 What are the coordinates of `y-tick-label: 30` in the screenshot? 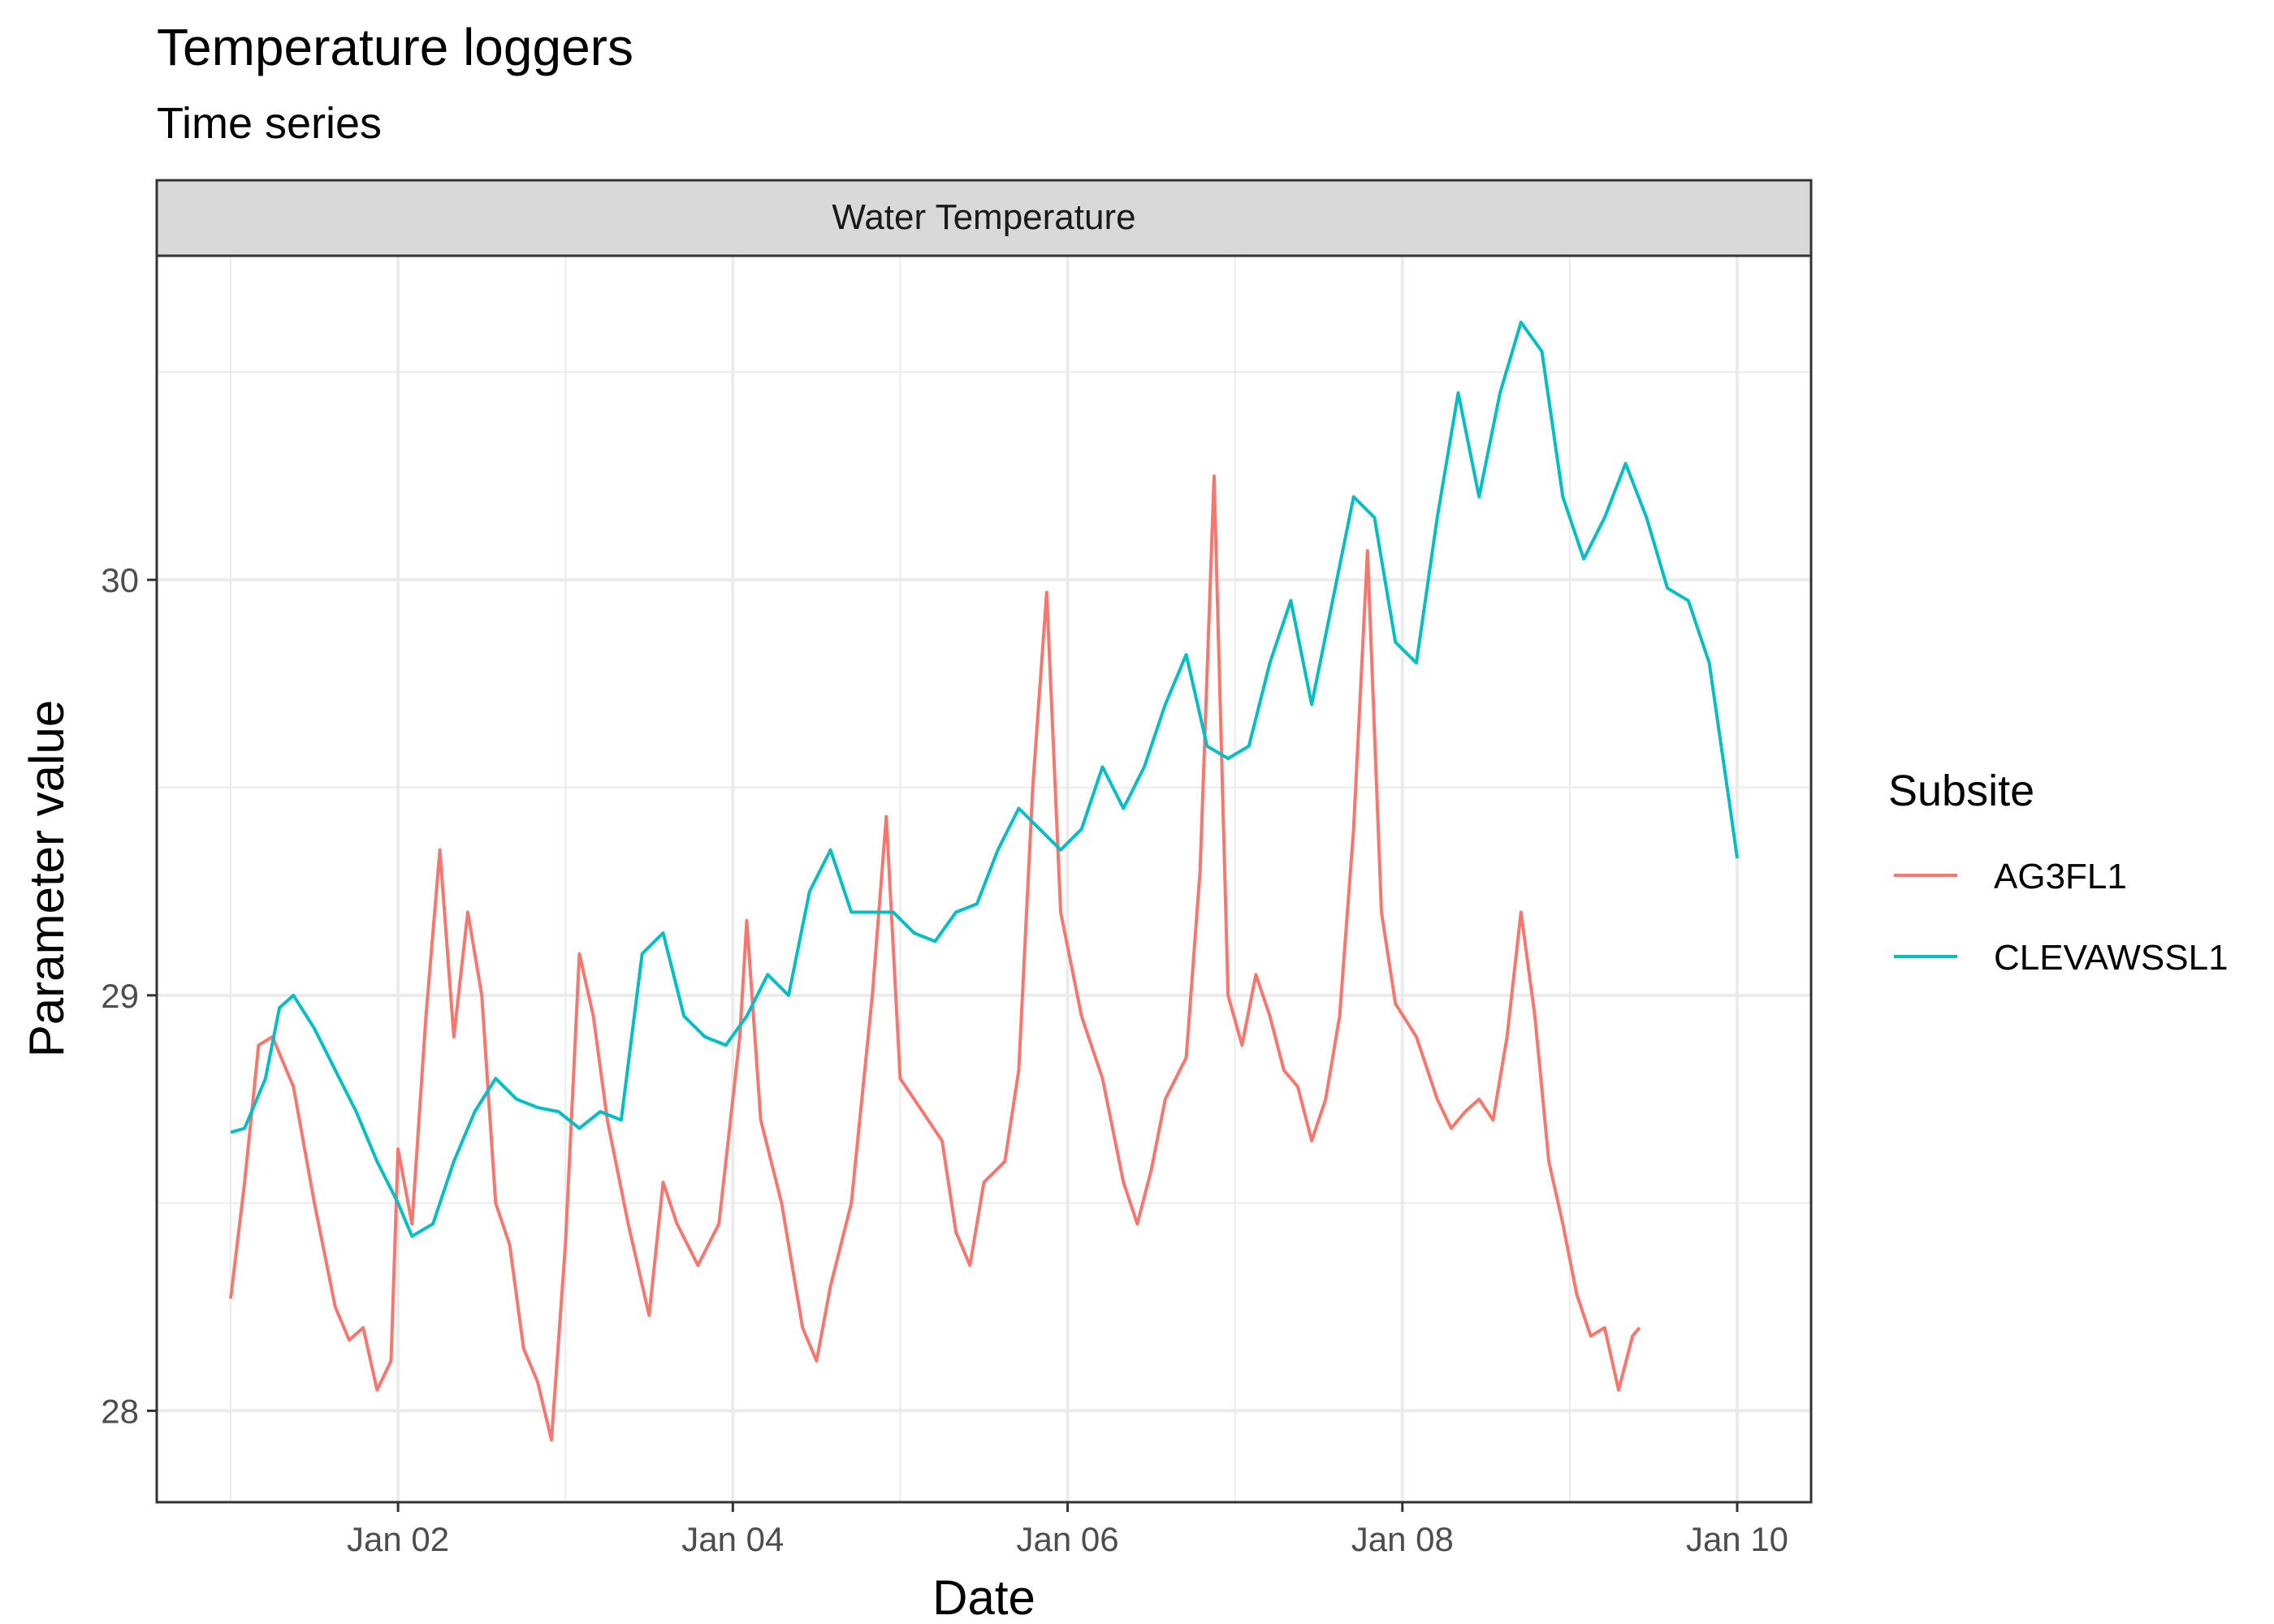 It's located at (120, 580).